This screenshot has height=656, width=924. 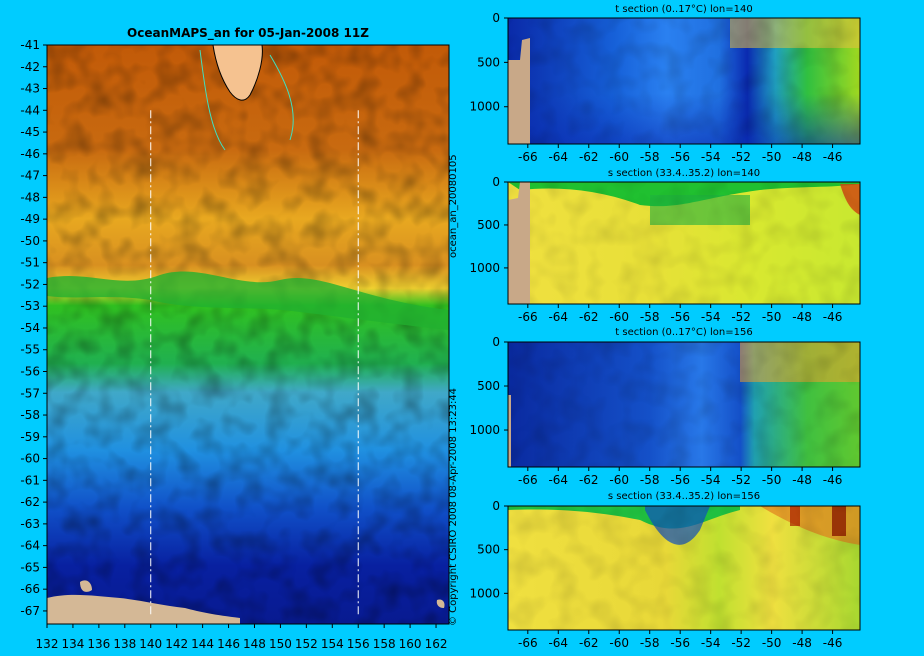 I want to click on map-y-tick-label: -49, so click(x=30, y=219).